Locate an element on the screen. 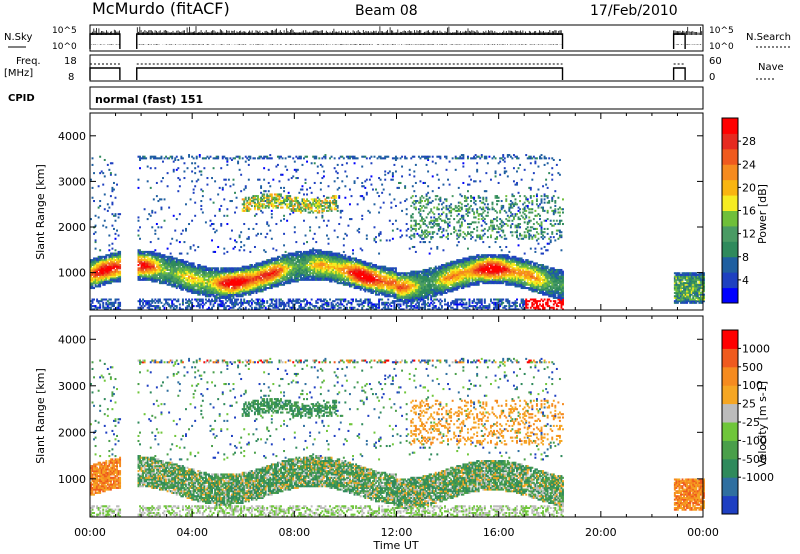 The width and height of the screenshot is (800, 554). nsearch-label: N.Search is located at coordinates (768, 37).